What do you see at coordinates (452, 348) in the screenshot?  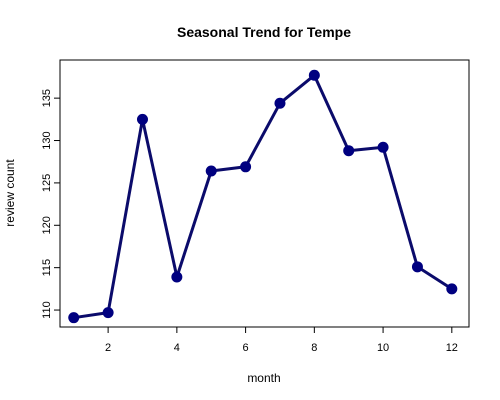 I see `x-tick-label: 12` at bounding box center [452, 348].